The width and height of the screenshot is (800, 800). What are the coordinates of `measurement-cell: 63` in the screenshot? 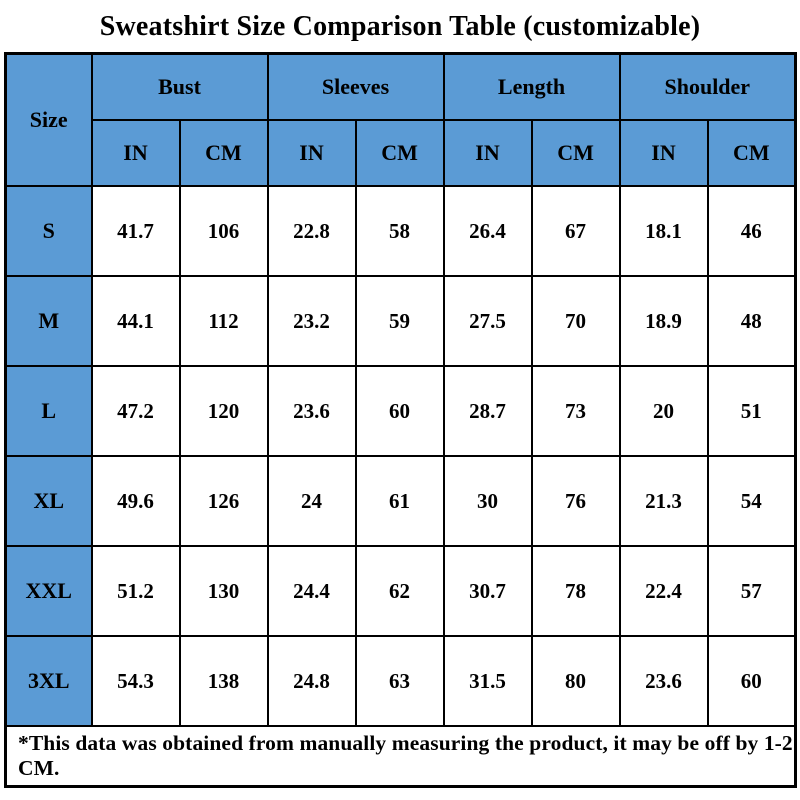 It's located at (399, 681).